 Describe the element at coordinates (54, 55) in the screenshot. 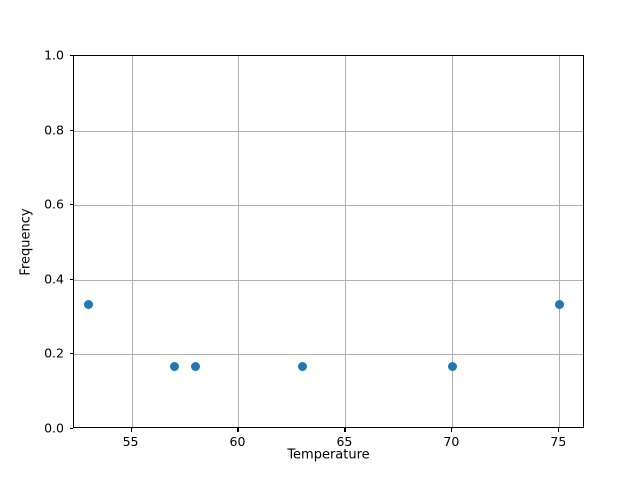

I see `y-tick-label: 1.0` at that location.